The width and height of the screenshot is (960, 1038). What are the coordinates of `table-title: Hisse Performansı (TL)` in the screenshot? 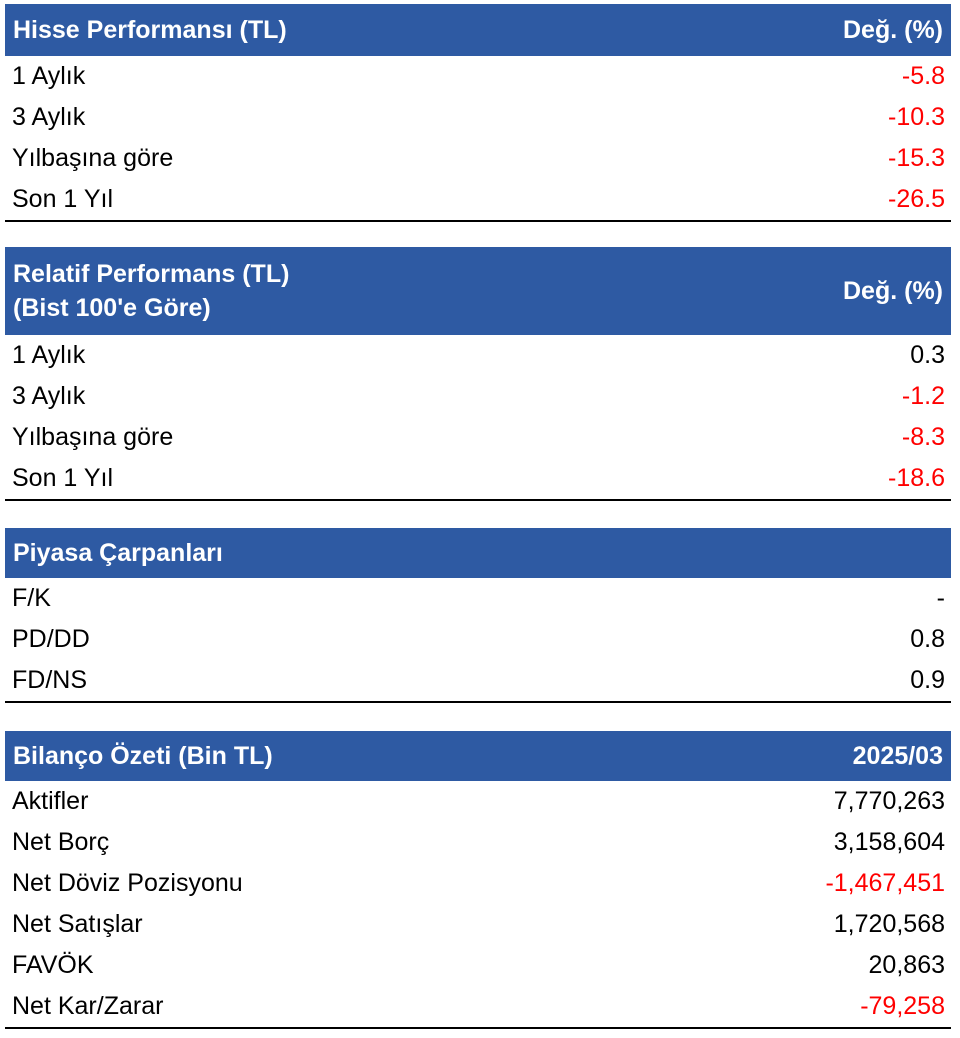 It's located at (150, 30).